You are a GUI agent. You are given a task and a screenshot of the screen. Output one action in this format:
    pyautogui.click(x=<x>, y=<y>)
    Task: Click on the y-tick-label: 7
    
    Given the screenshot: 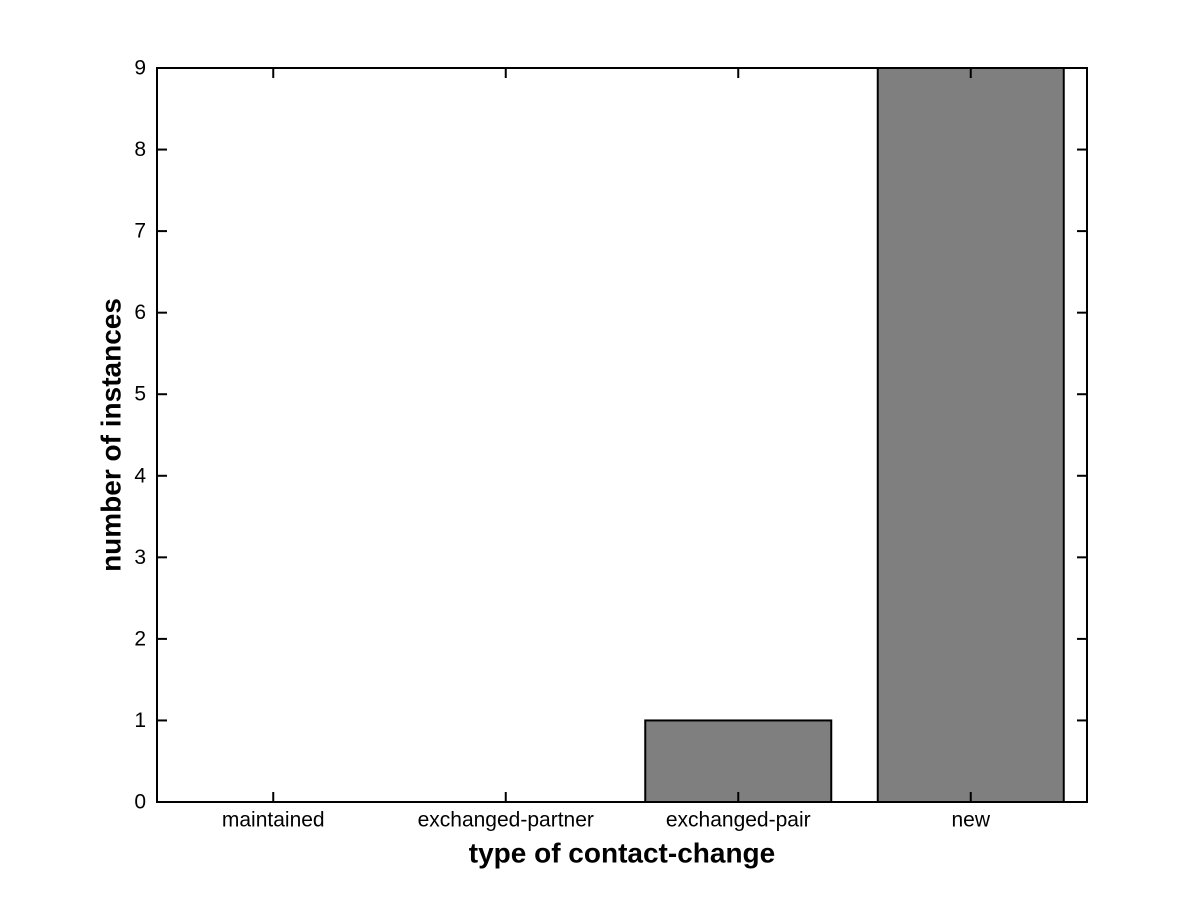 What is the action you would take?
    pyautogui.click(x=140, y=231)
    